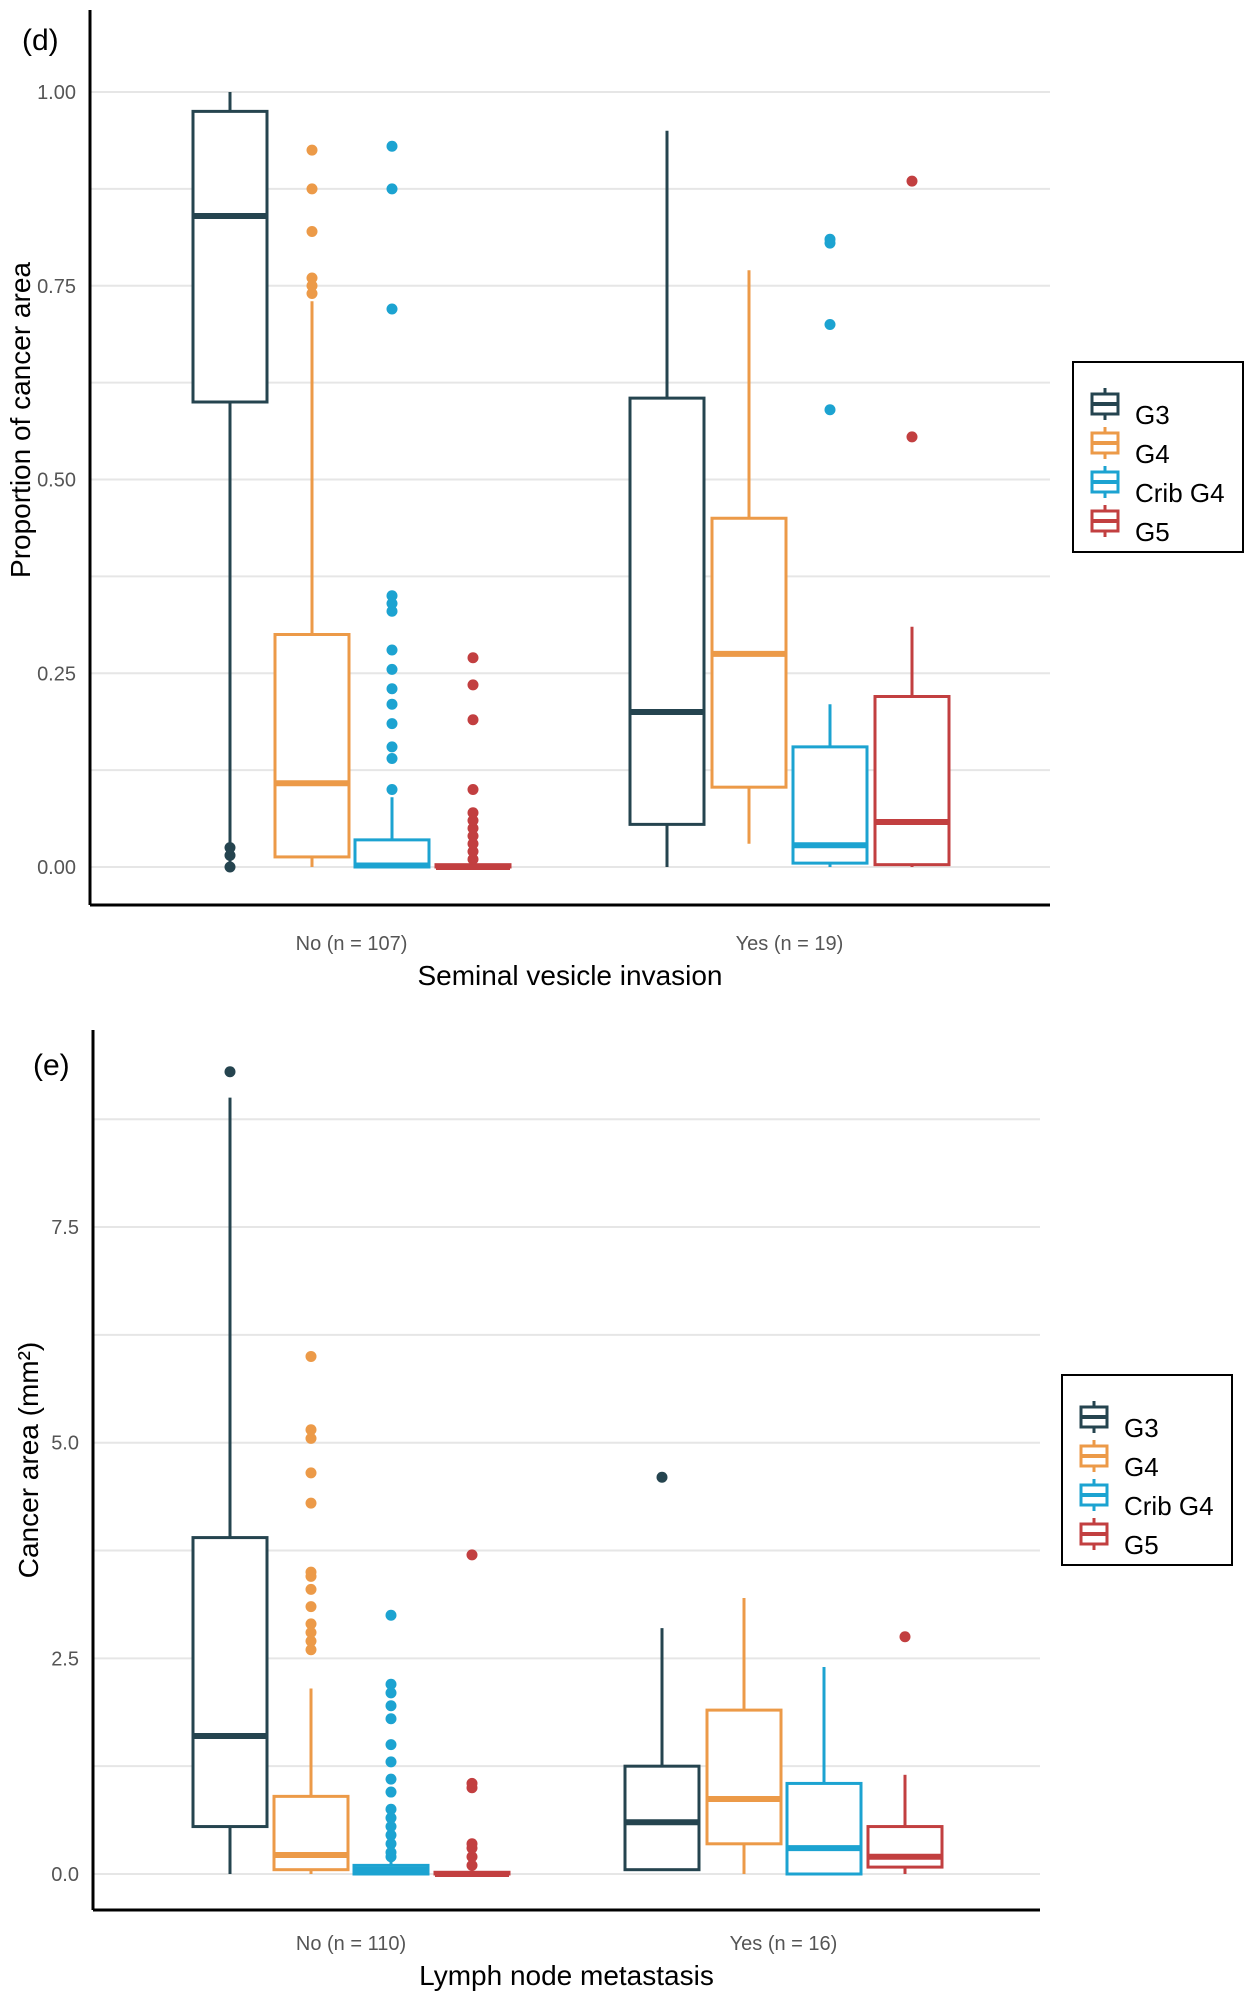 The width and height of the screenshot is (1254, 2000). I want to click on x-tick-label: No (n = 110), so click(351, 1944).